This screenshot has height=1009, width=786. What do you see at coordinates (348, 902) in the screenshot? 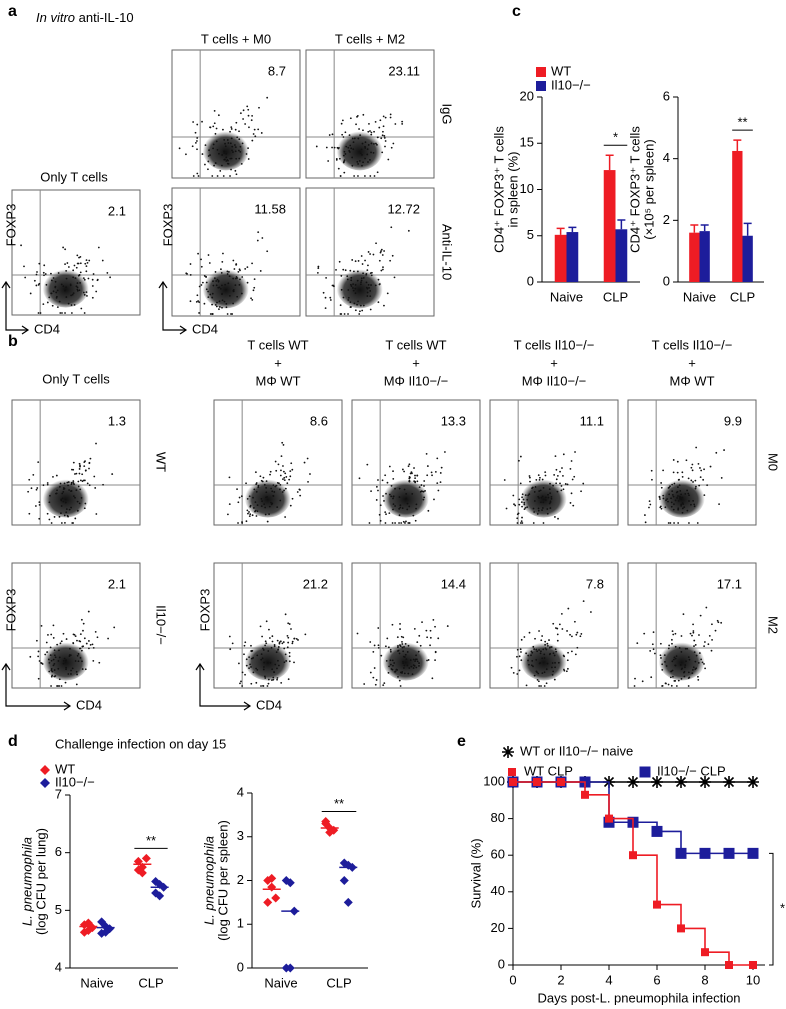
I see `dot` at bounding box center [348, 902].